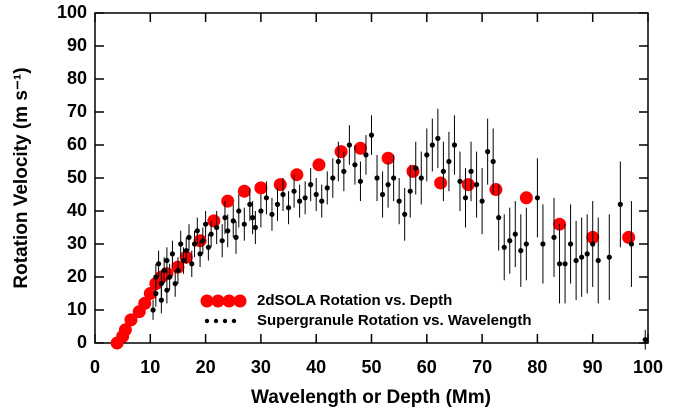 Image resolution: width=685 pixels, height=413 pixels. Describe the element at coordinates (77, 309) in the screenshot. I see `y-tick-label: 10` at that location.